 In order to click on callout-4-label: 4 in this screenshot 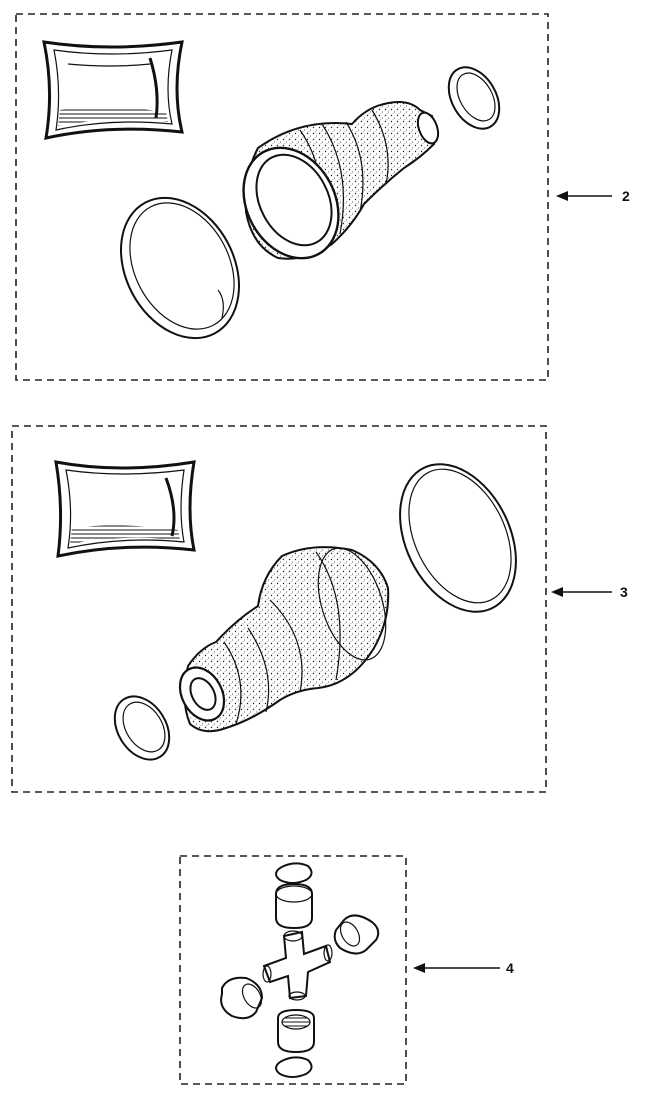, I will do `click(510, 968)`.